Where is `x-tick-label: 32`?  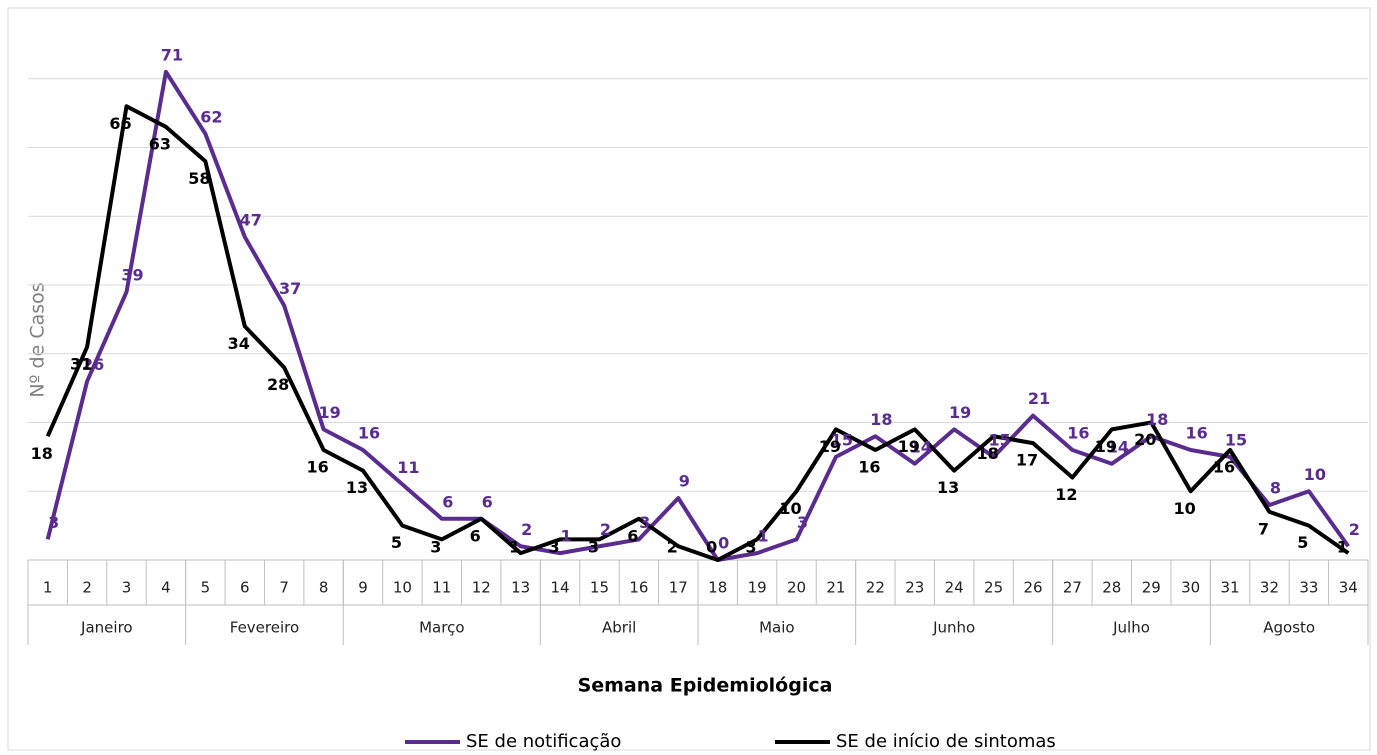
x-tick-label: 32 is located at coordinates (1269, 588).